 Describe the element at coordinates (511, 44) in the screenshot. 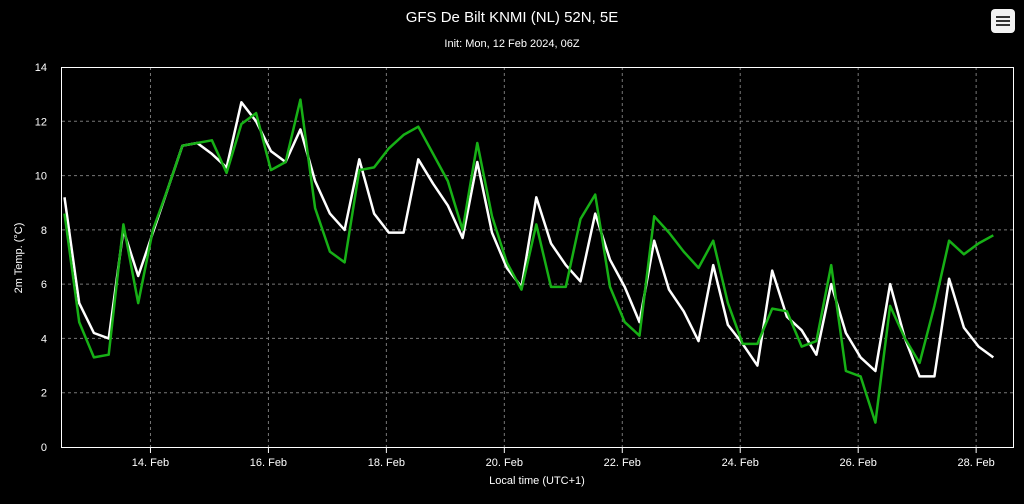

I see `chart-subtitle: Init: Mon, 12 Feb 2024, 06Z` at that location.